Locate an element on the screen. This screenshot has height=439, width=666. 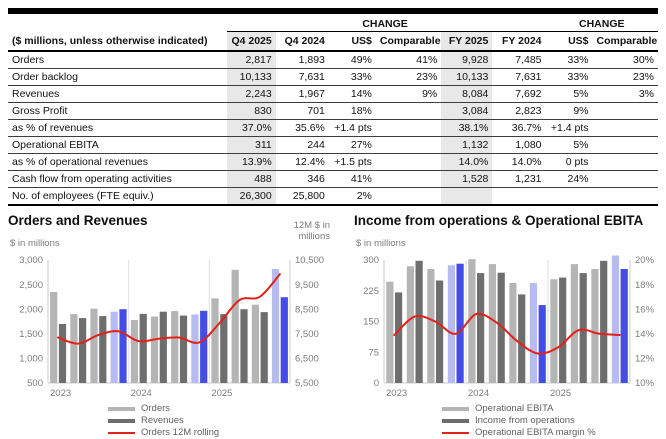
svg-text: 2,500 is located at coordinates (31, 285).